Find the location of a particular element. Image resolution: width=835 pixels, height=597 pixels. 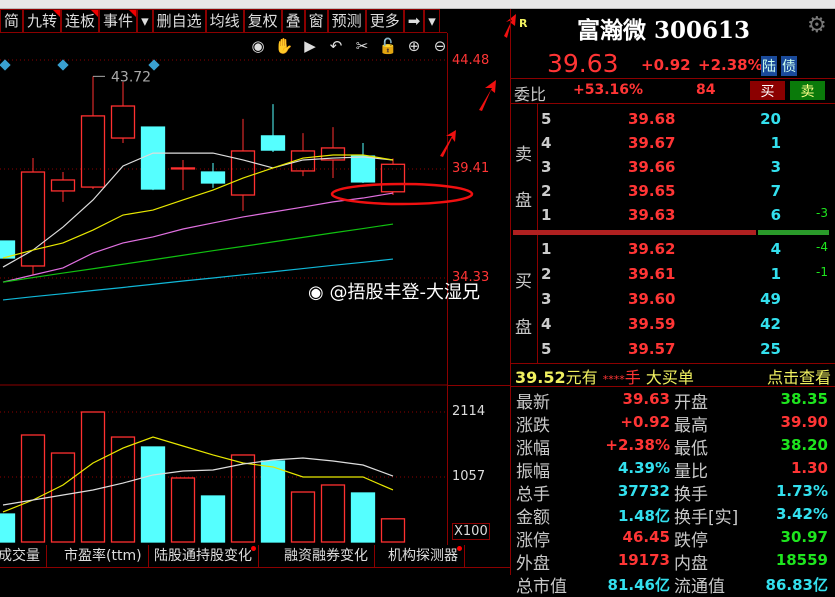

price-axis: 44.48 39.41 34.33 2114 1057 X100 is located at coordinates (479, 289).